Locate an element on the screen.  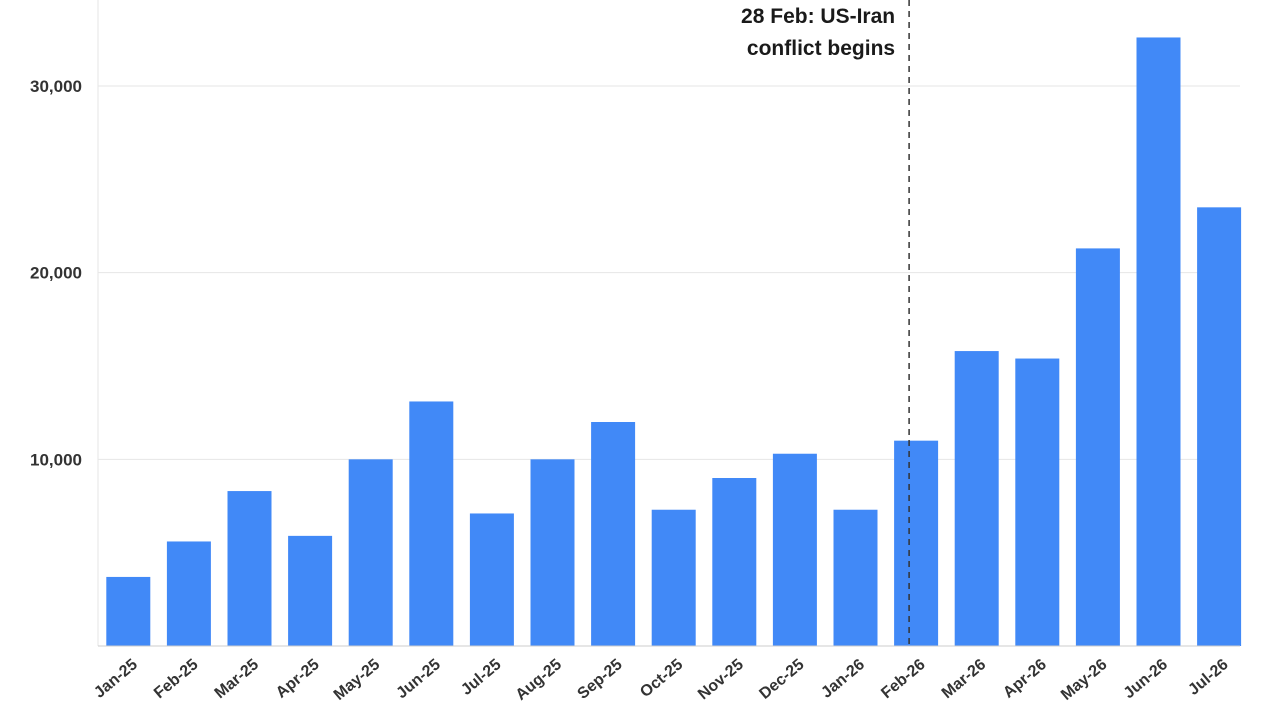
x-tick-label: Mar-26 is located at coordinates (964, 679).